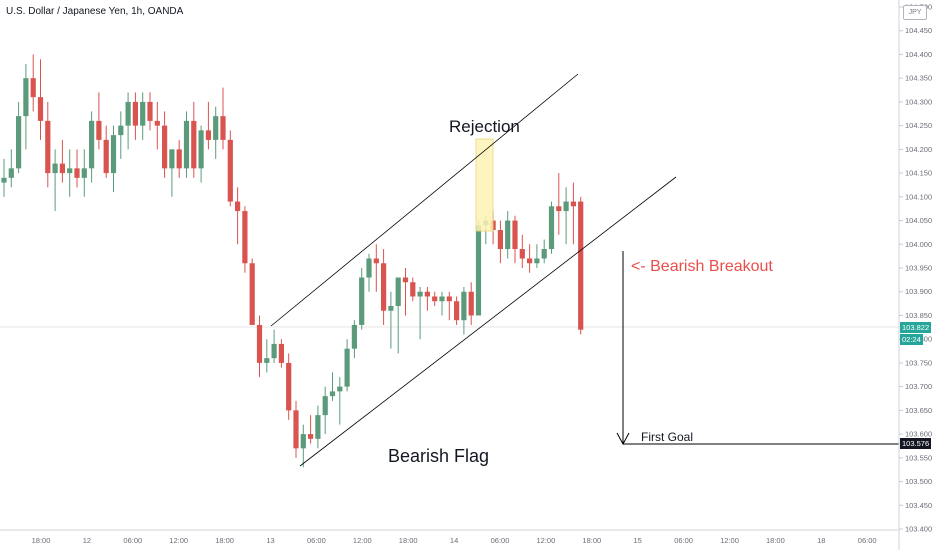 Image resolution: width=932 pixels, height=550 pixels. I want to click on y-tick-label: 103.550, so click(918, 457).